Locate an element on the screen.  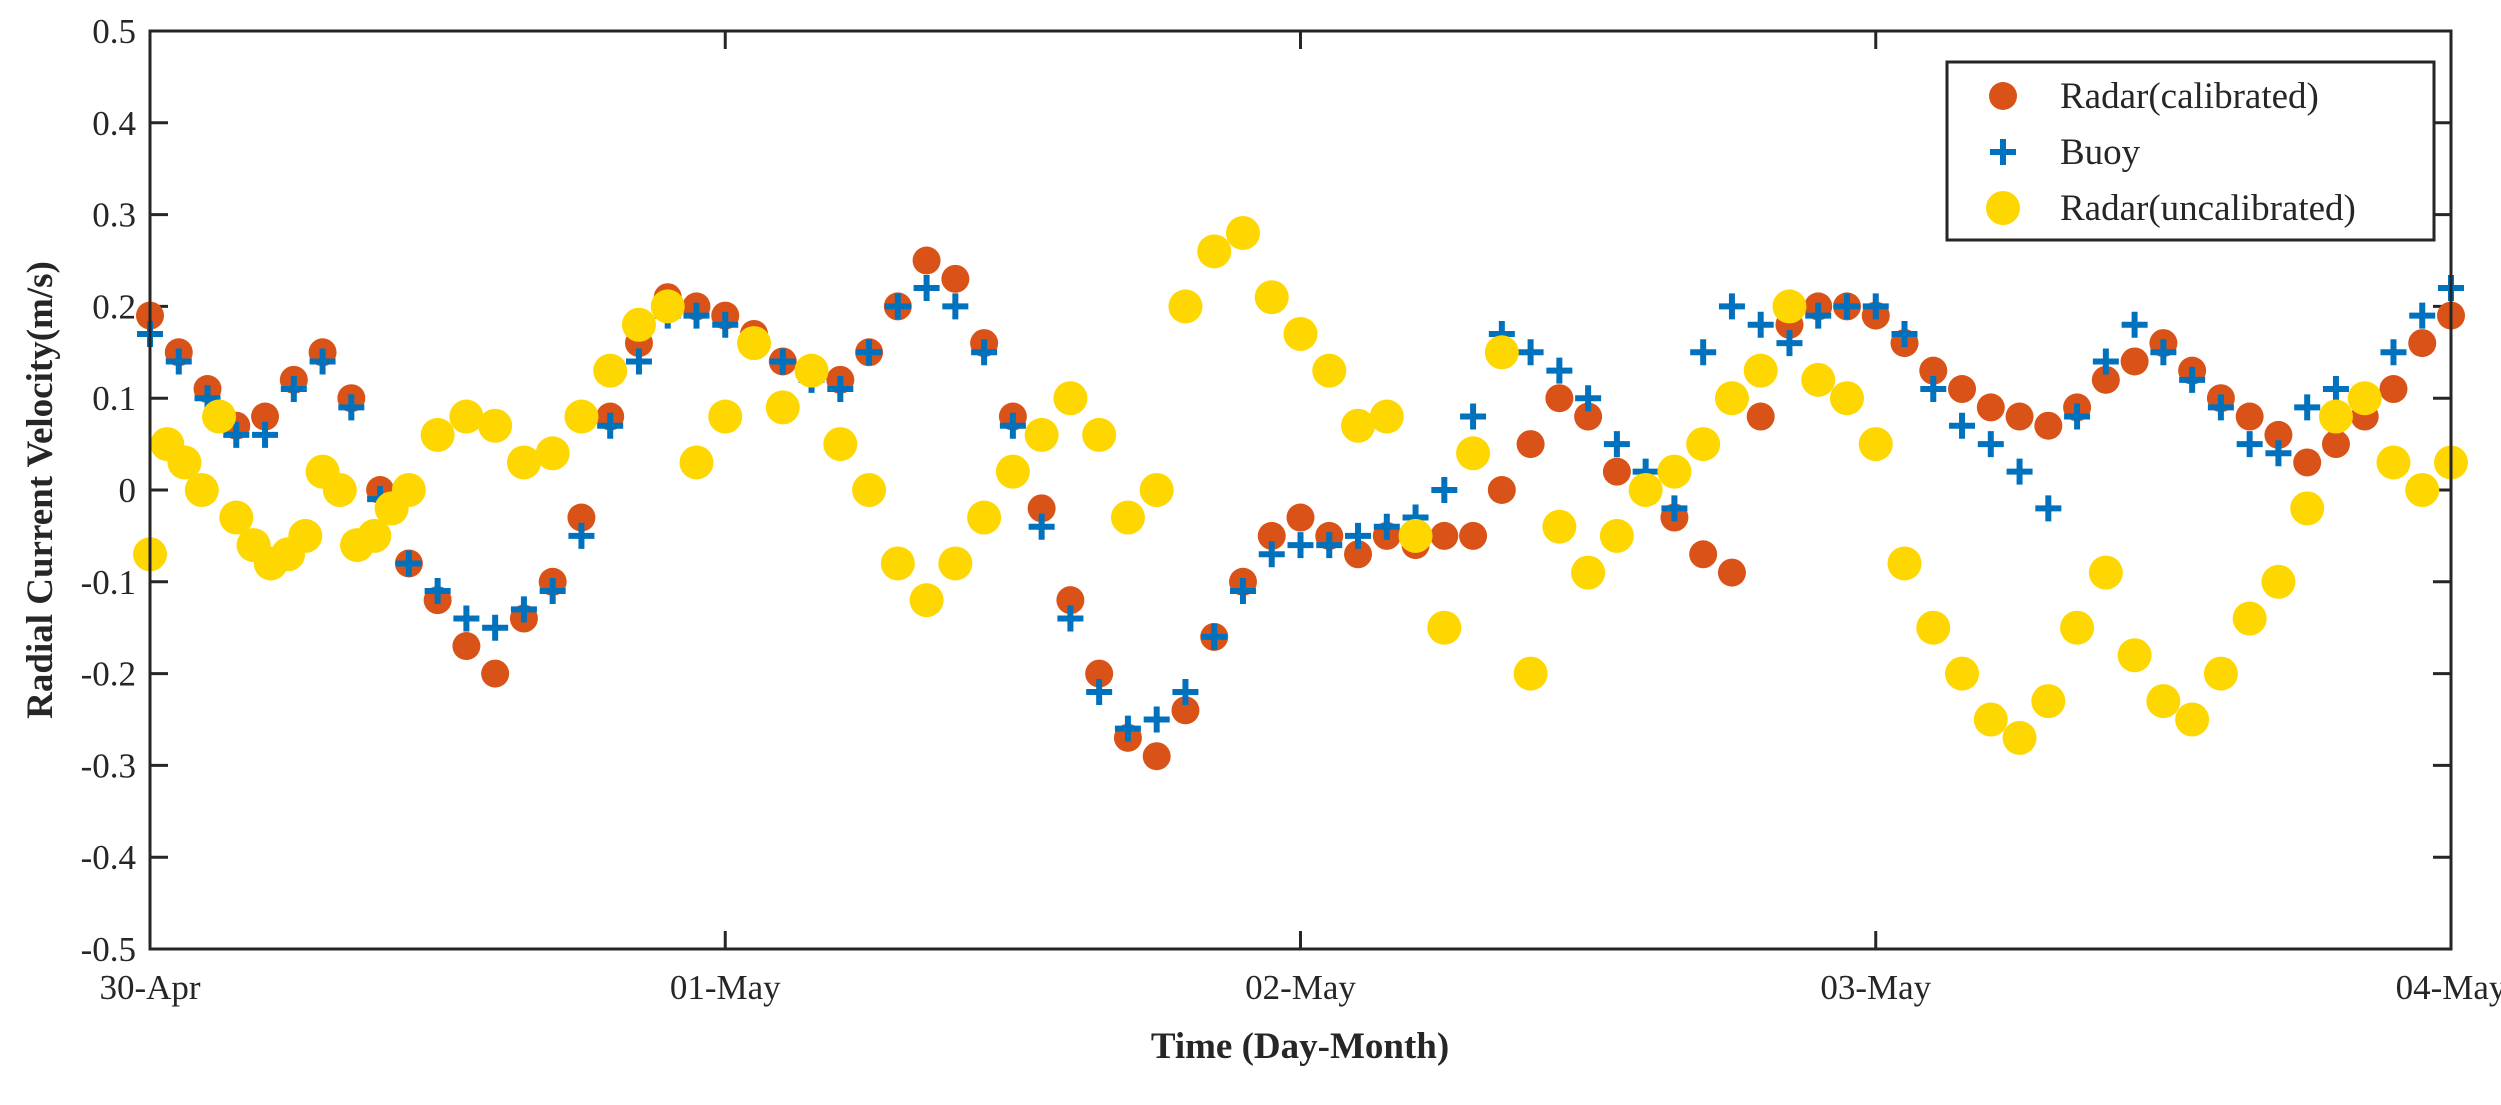
y-tick-label: 0.3 is located at coordinates (114, 215).